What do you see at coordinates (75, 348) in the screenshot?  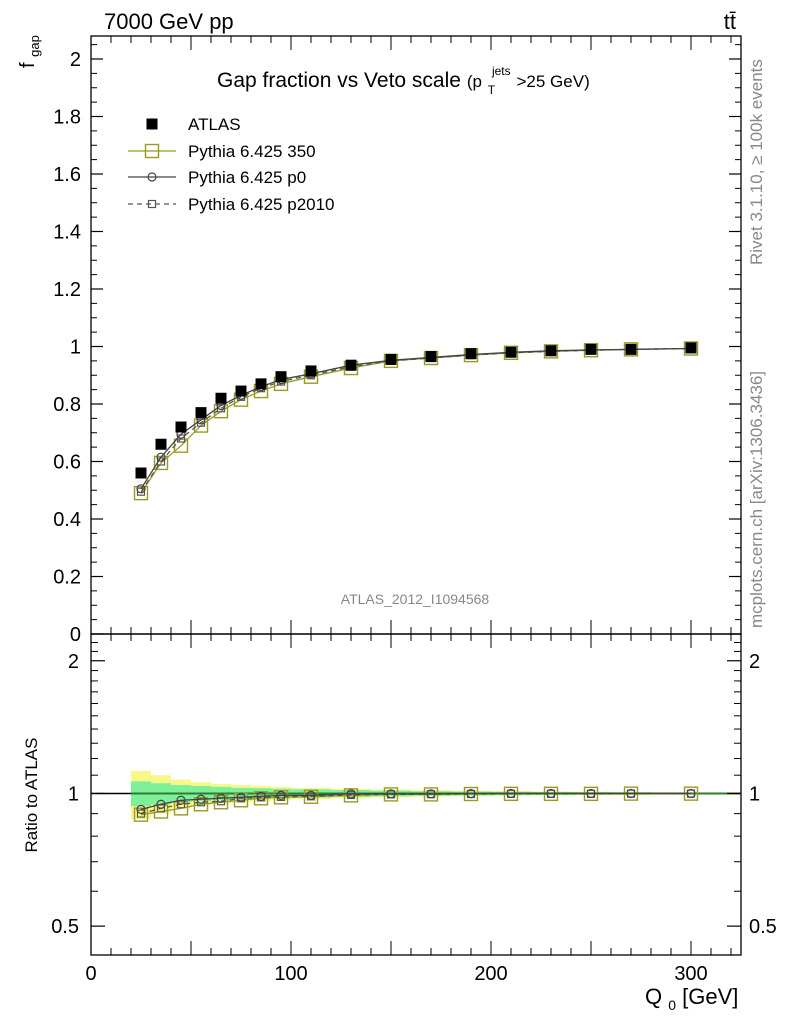 I see `main-y-tick-label: 1` at bounding box center [75, 348].